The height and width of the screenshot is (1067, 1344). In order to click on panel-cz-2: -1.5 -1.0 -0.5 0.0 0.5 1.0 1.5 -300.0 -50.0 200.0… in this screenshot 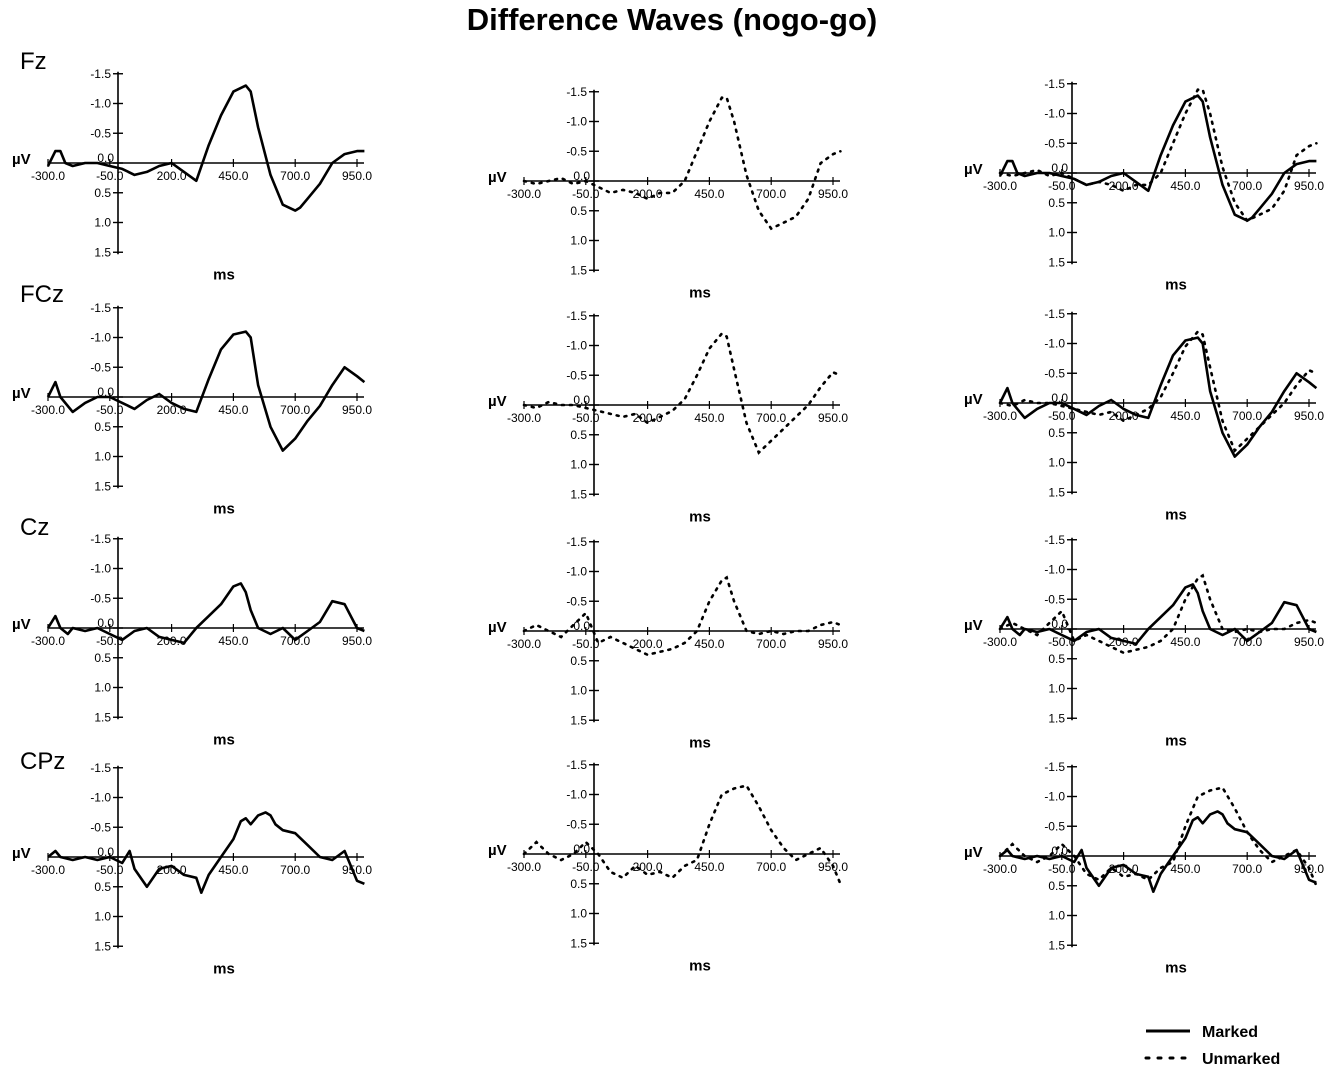, I will do `click(668, 643)`.